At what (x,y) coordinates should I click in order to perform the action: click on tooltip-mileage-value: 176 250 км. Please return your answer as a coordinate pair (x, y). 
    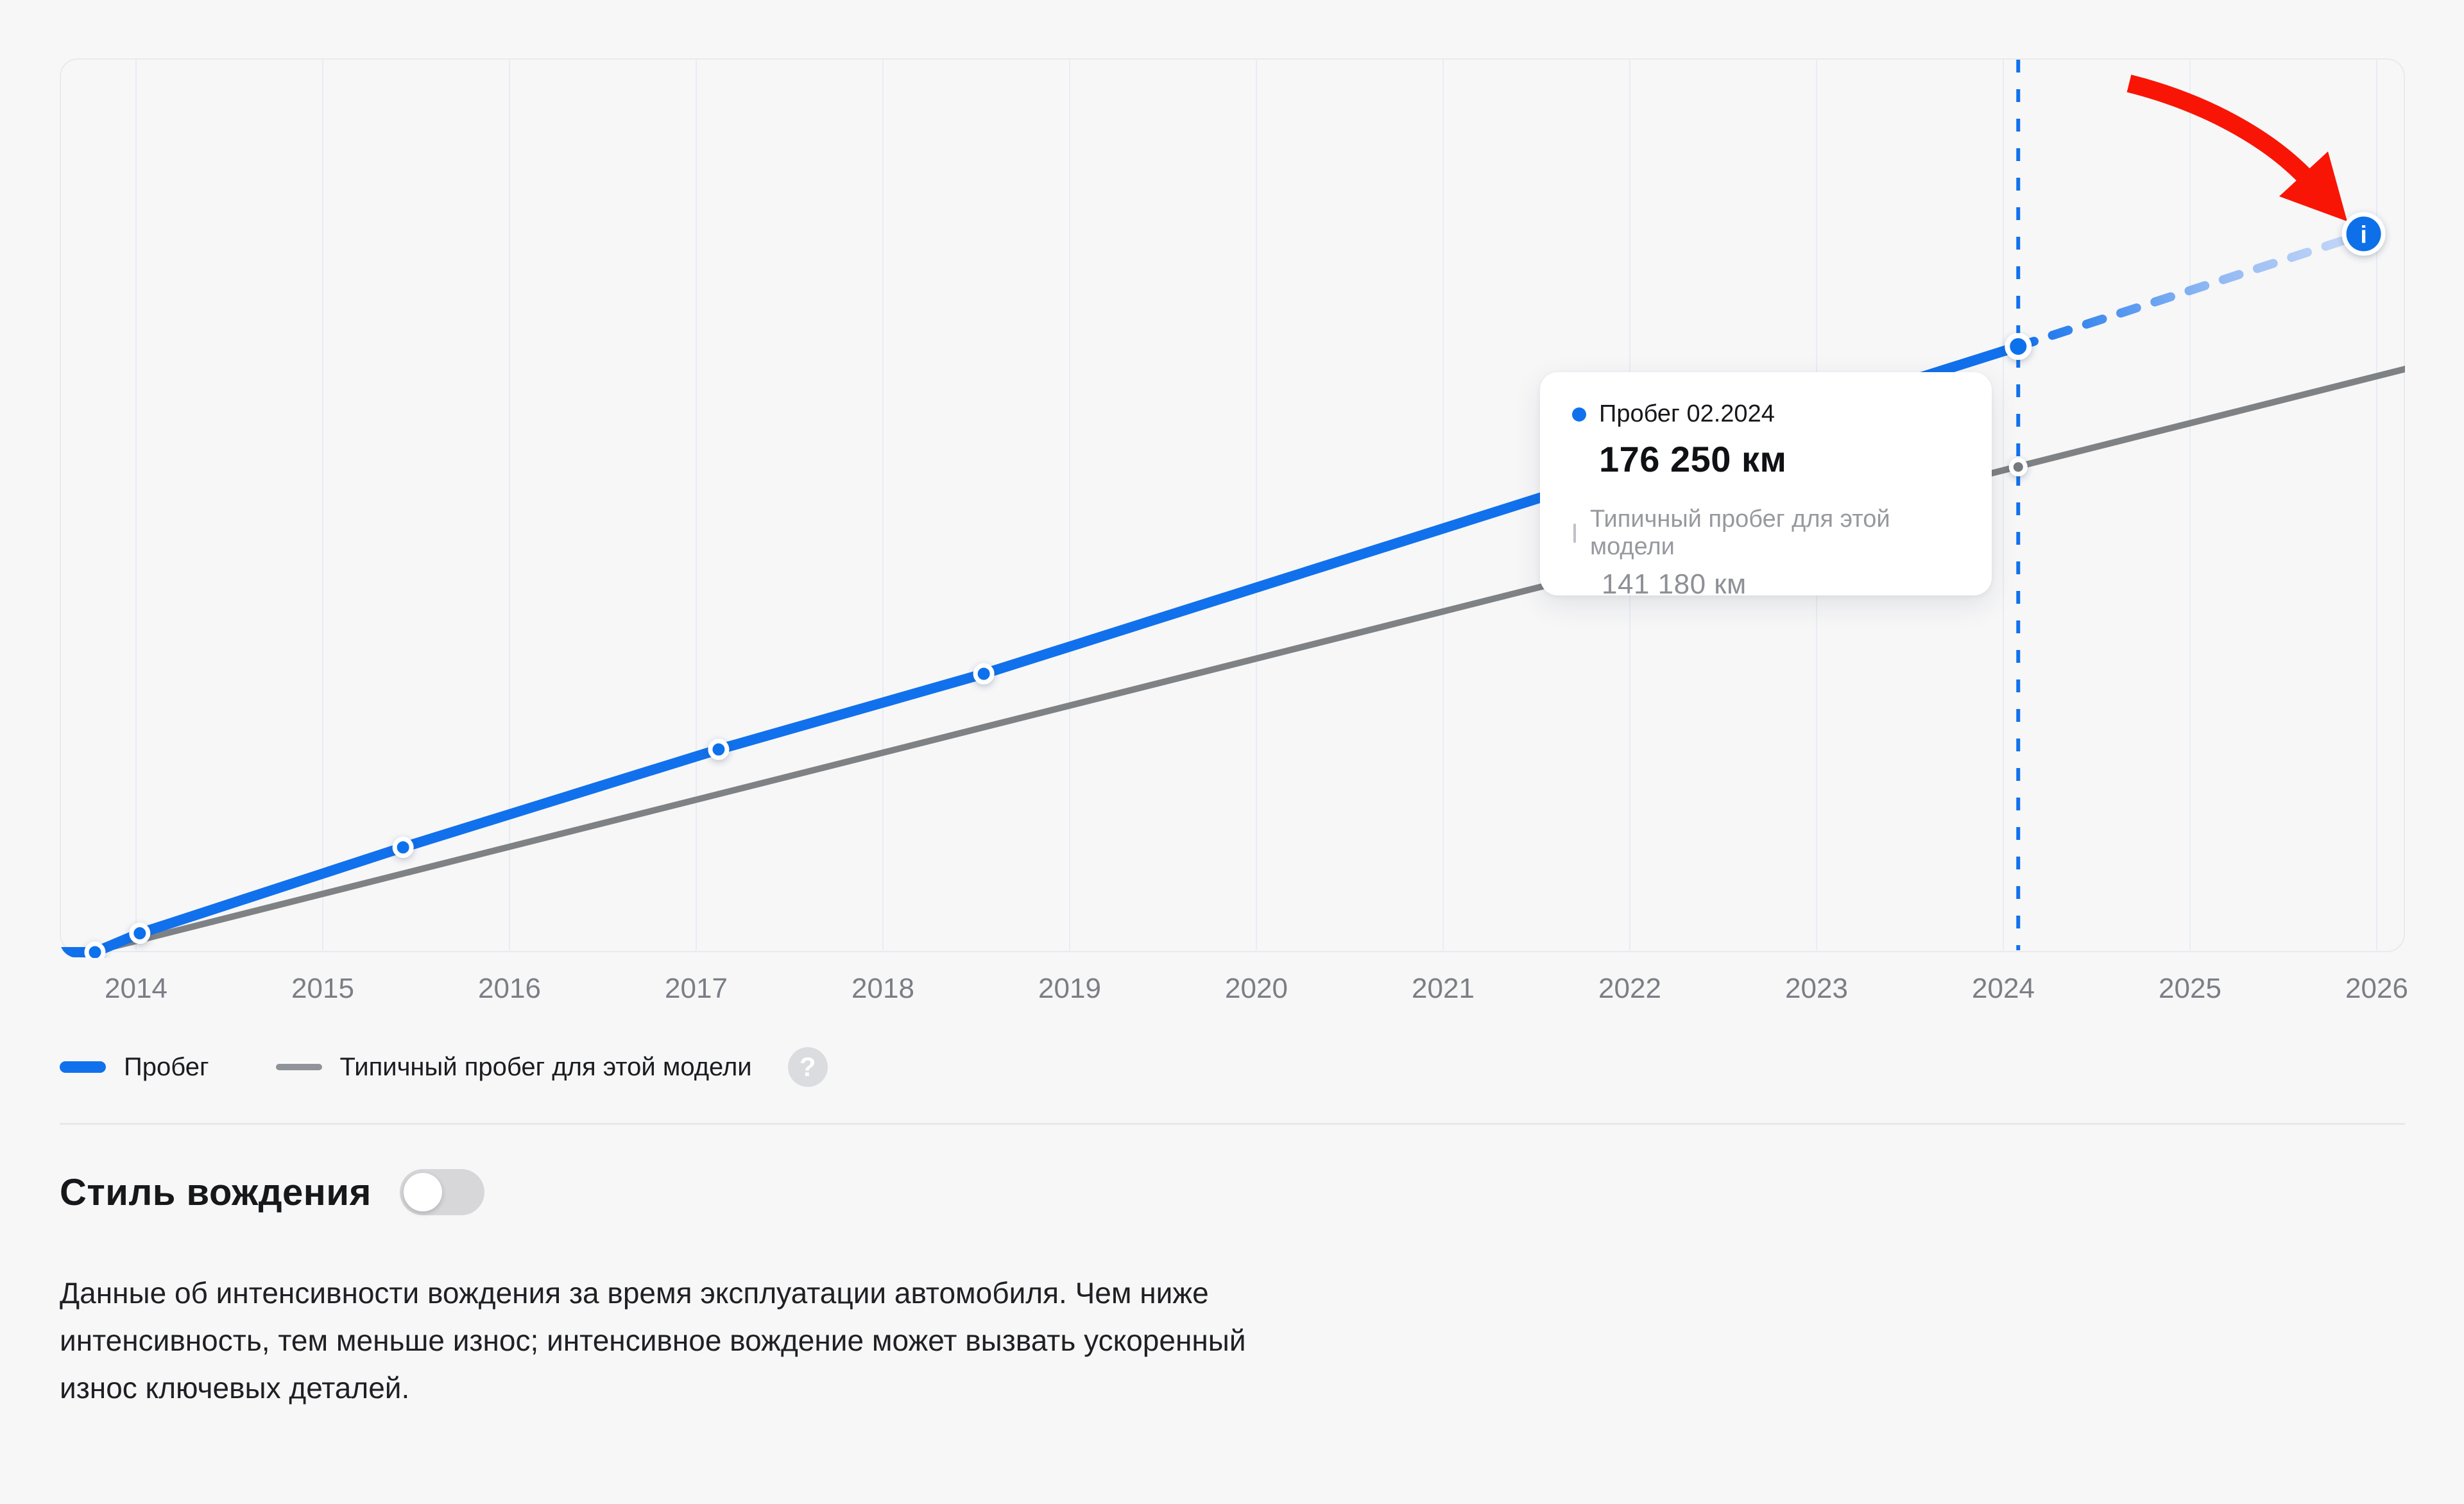
    Looking at the image, I should click on (1693, 459).